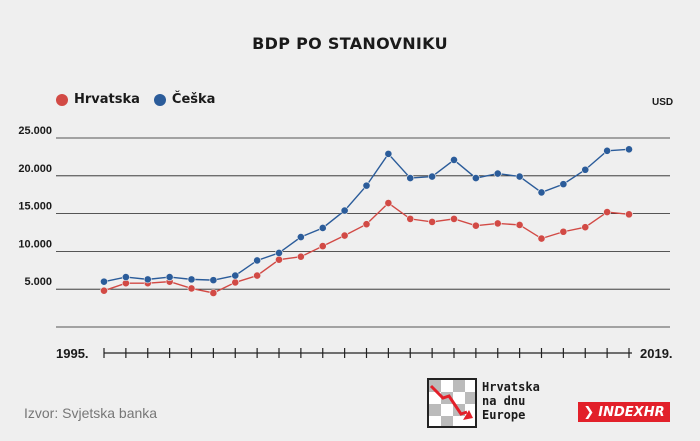 The image size is (700, 441). I want to click on y-tick-label: 20.000, so click(35, 169).